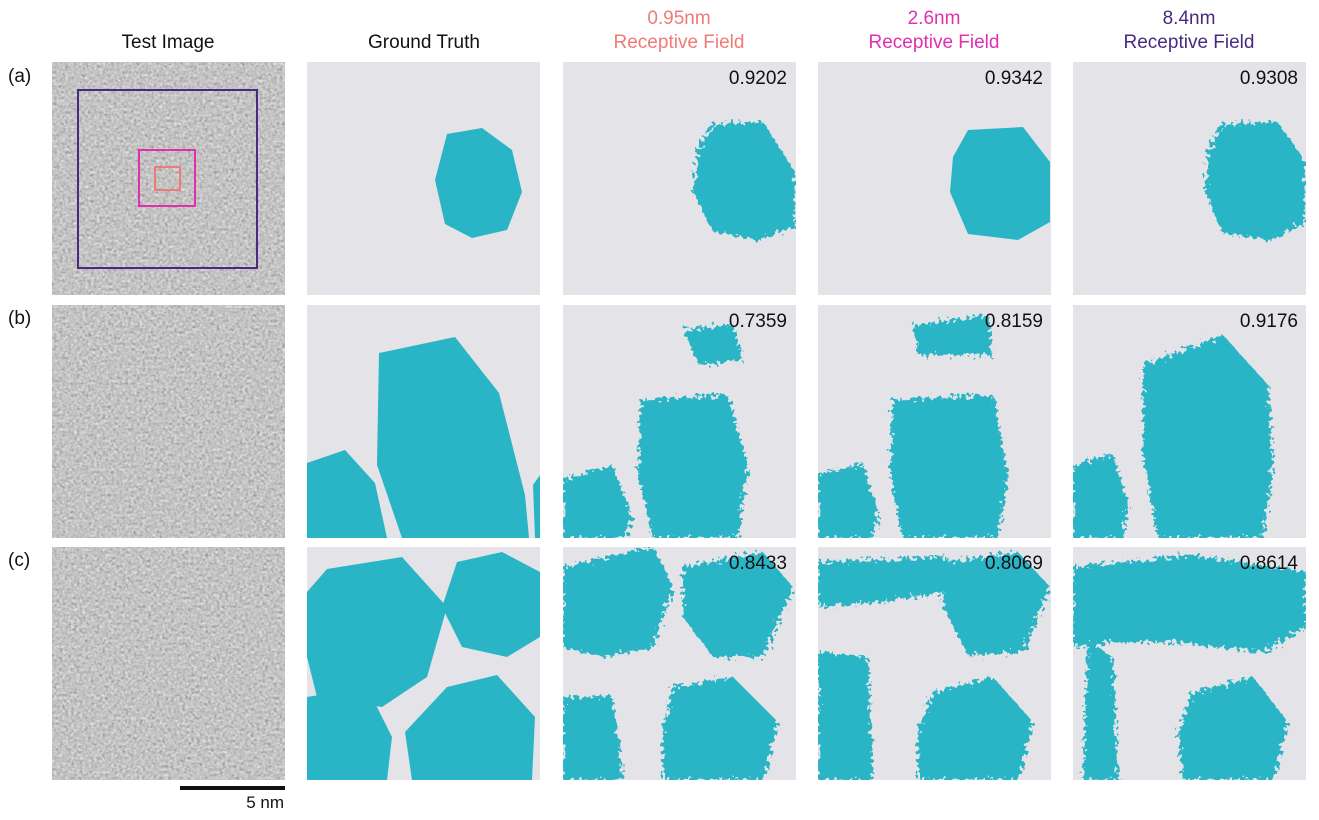 The image size is (1319, 820). Describe the element at coordinates (758, 78) in the screenshot. I see `score: 0.9202` at that location.